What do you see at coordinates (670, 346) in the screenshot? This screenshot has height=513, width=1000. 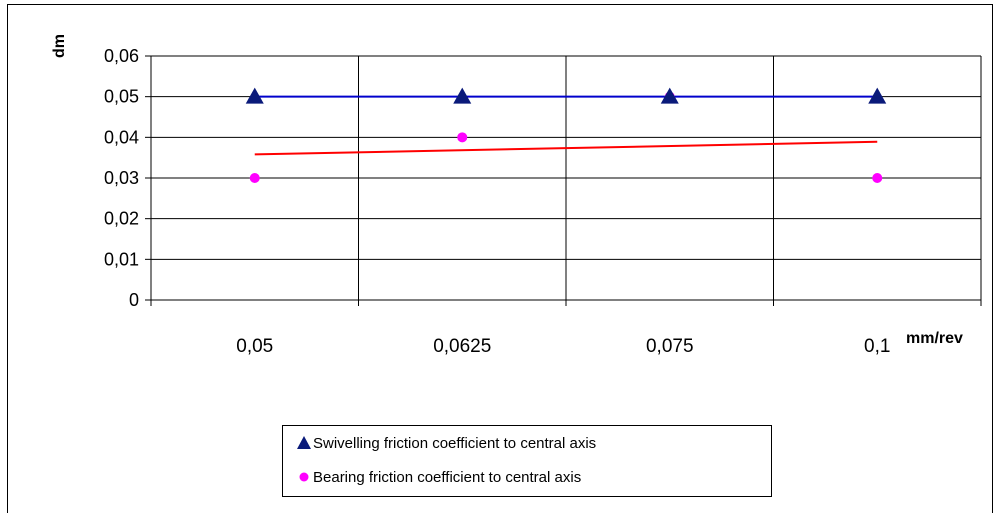 I see `x-tick-label: 0,075` at bounding box center [670, 346].